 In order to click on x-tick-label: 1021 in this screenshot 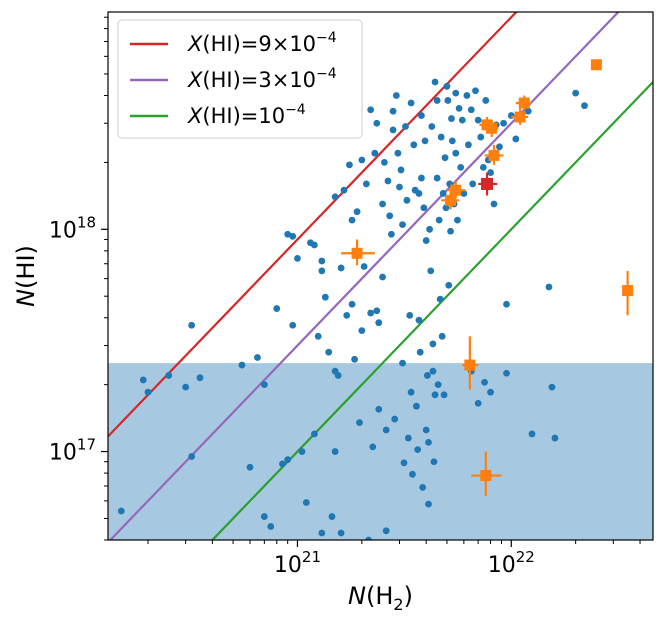, I will do `click(297, 563)`.